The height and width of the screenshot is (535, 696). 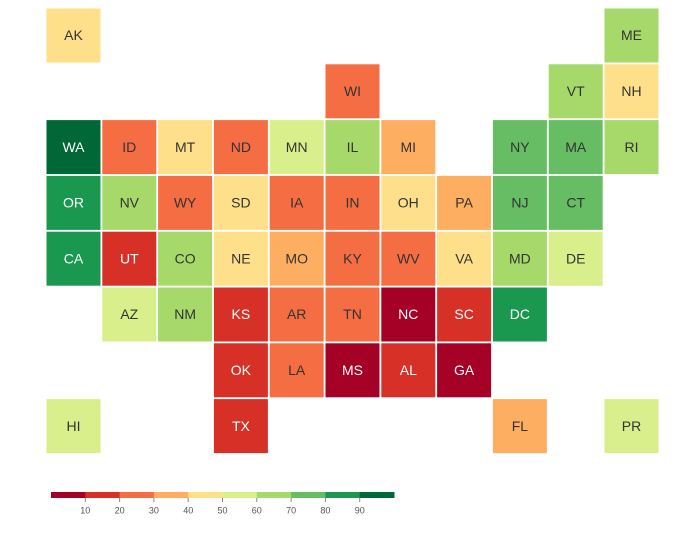 What do you see at coordinates (257, 510) in the screenshot?
I see `legend-tick-label: 60` at bounding box center [257, 510].